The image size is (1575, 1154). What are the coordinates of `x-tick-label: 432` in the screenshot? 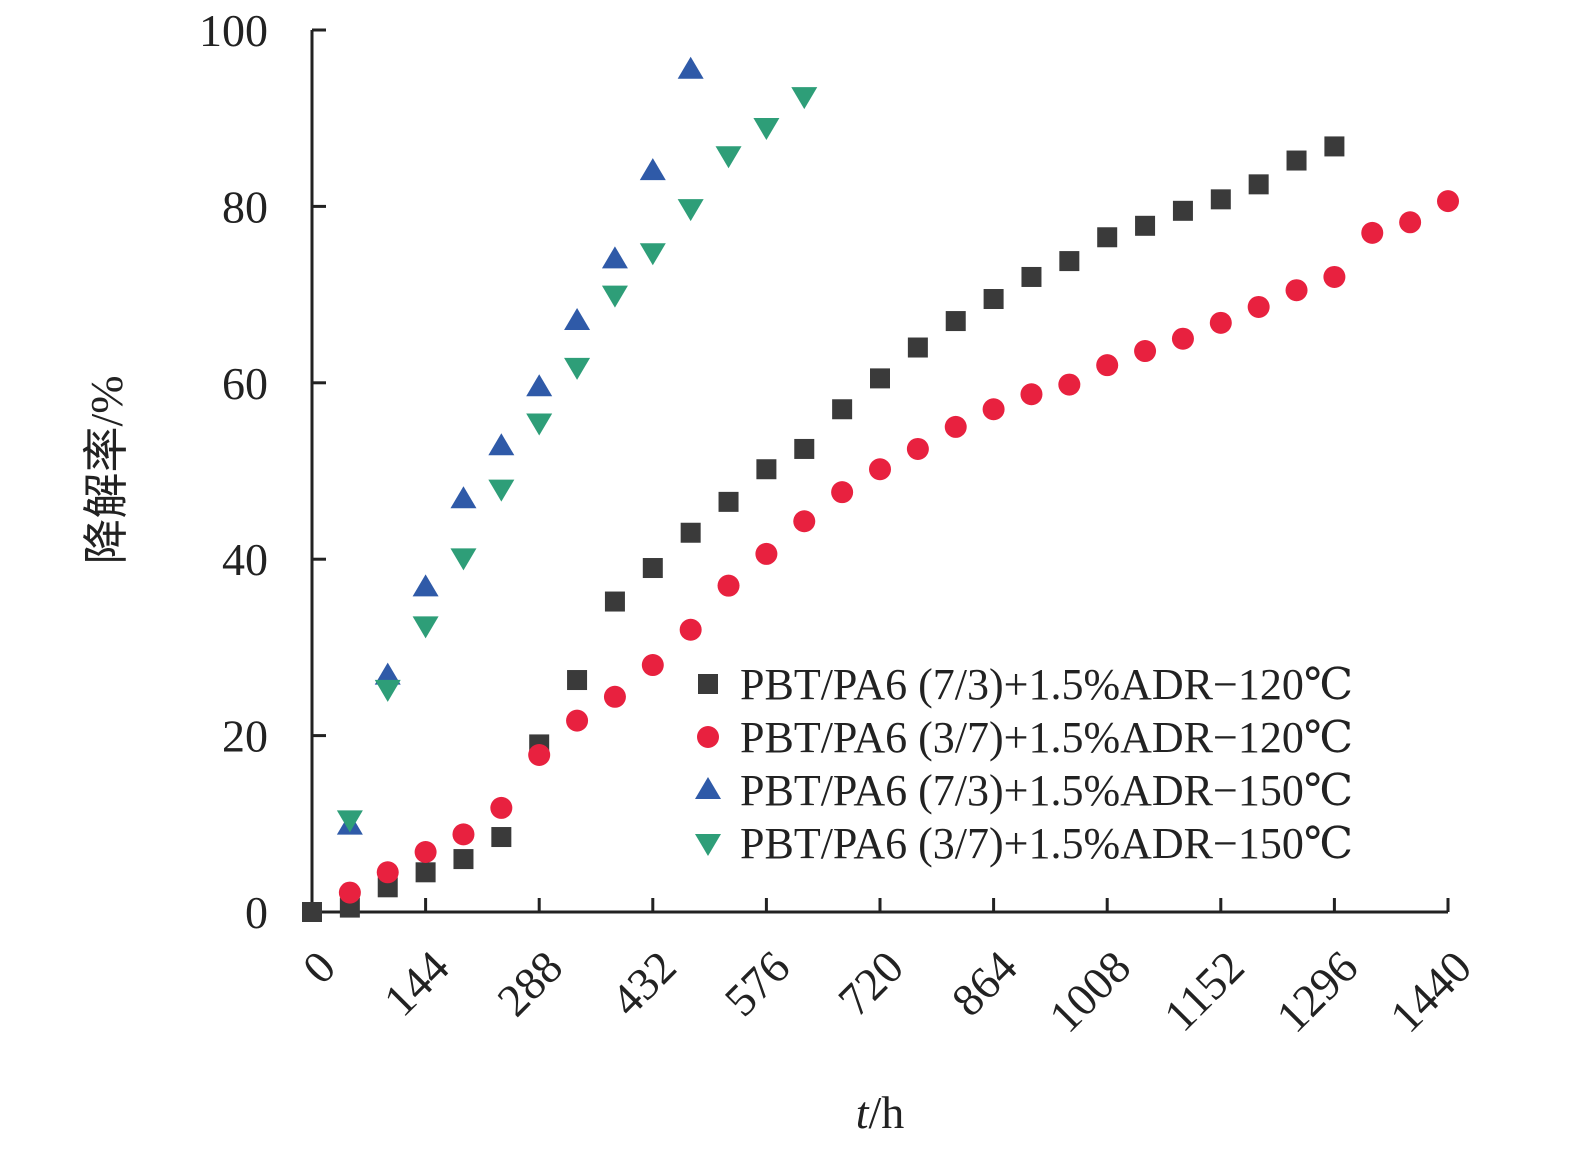 It's located at (643, 983).